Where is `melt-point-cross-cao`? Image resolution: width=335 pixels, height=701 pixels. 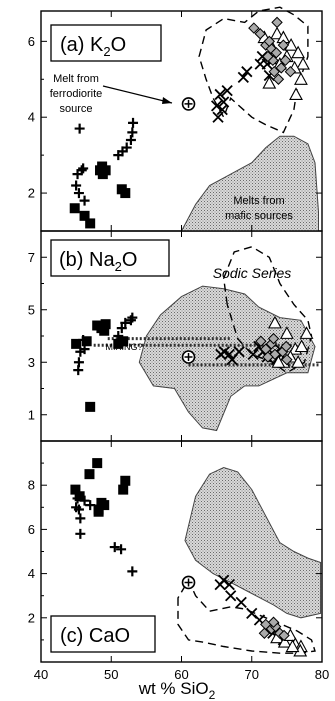 melt-point-cross-cao is located at coordinates (188, 582).